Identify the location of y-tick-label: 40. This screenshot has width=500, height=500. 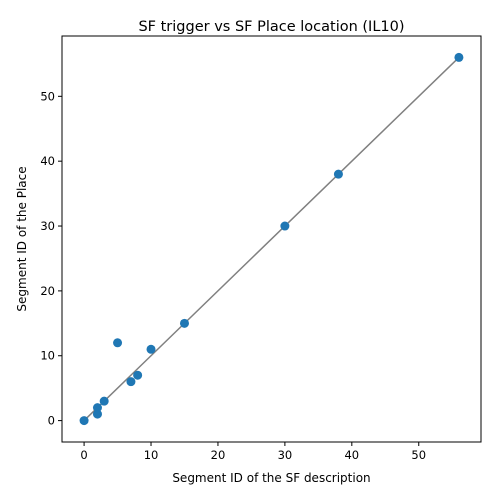
(47, 161).